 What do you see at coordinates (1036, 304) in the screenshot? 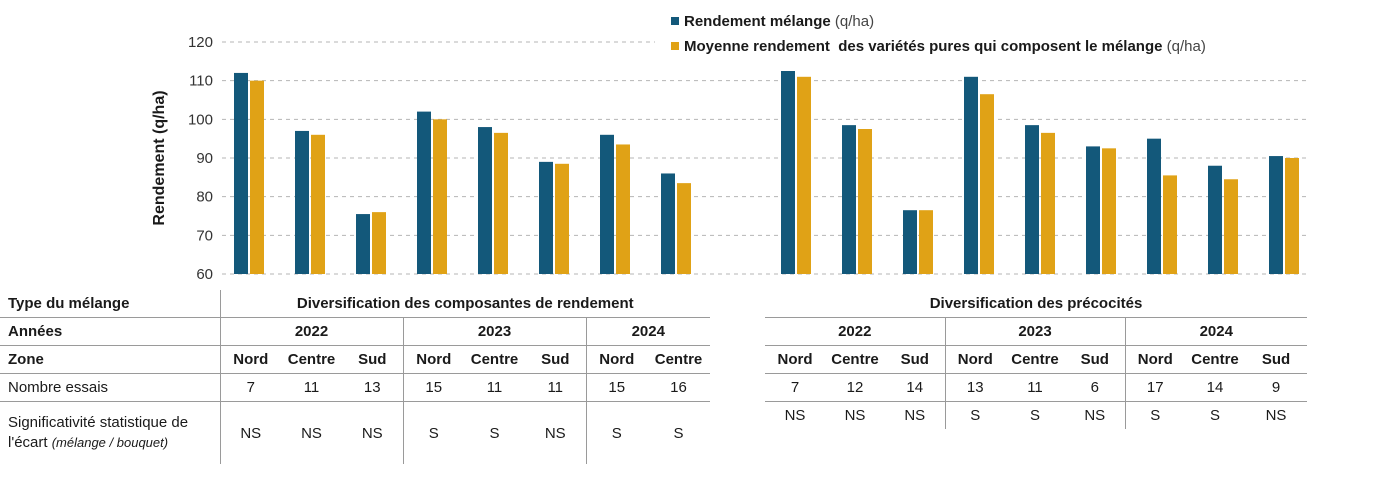
I see `group-title-precocites: Diversification des précocités` at bounding box center [1036, 304].